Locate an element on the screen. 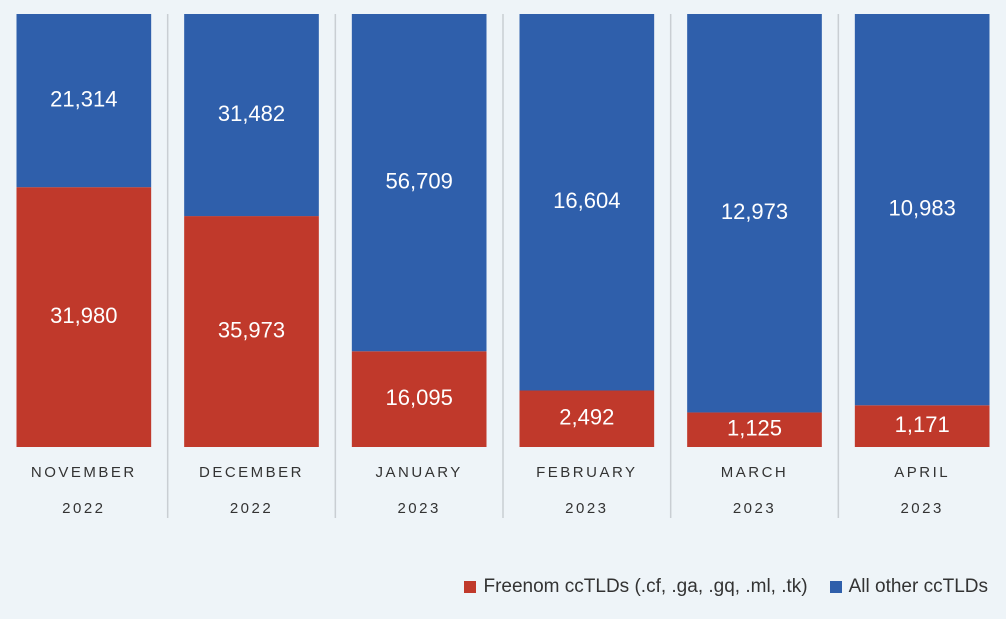 The height and width of the screenshot is (619, 1006). x-tick-label-month: FEBRUARY is located at coordinates (586, 472).